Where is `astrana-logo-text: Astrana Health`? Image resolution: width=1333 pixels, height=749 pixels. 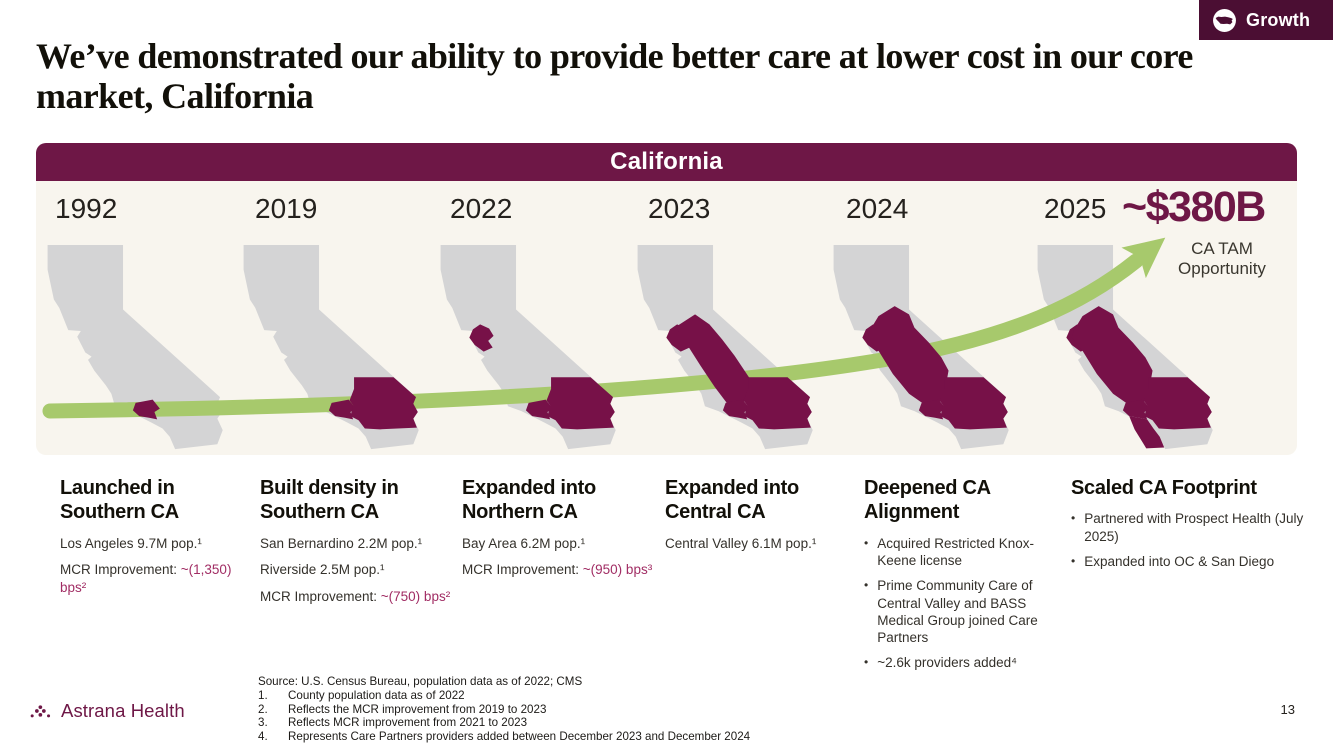
astrana-logo-text: Astrana Health is located at coordinates (123, 710).